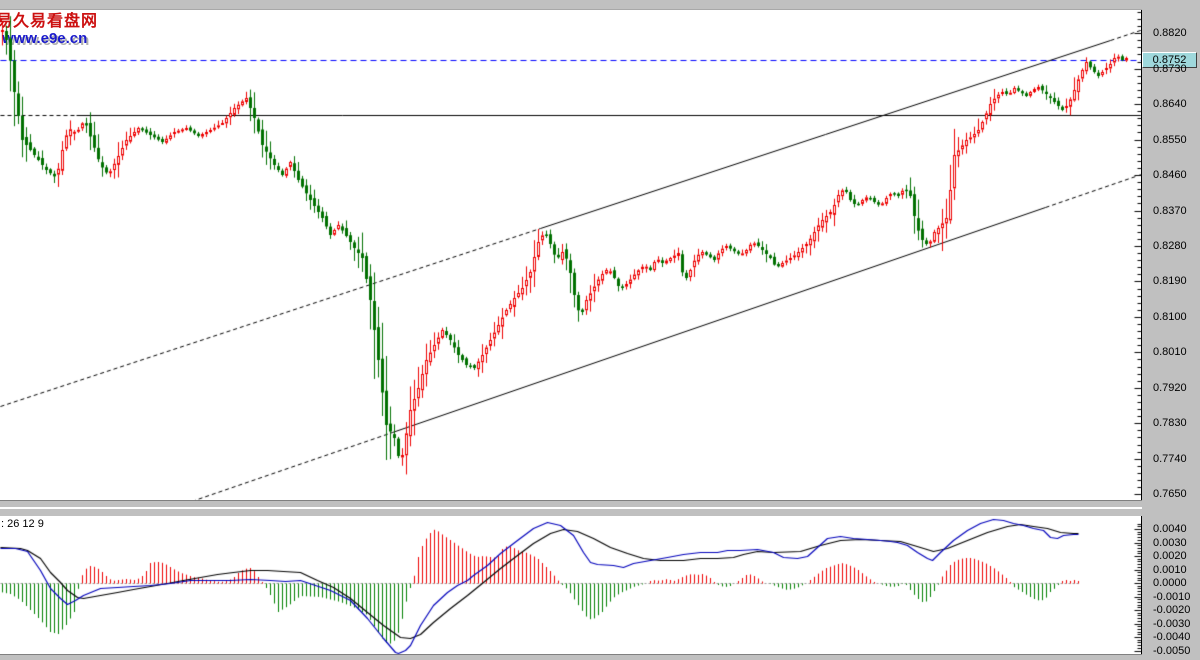 The image size is (1200, 660). Describe the element at coordinates (1170, 494) in the screenshot. I see `price-axis-tick-label: 0.7650` at that location.